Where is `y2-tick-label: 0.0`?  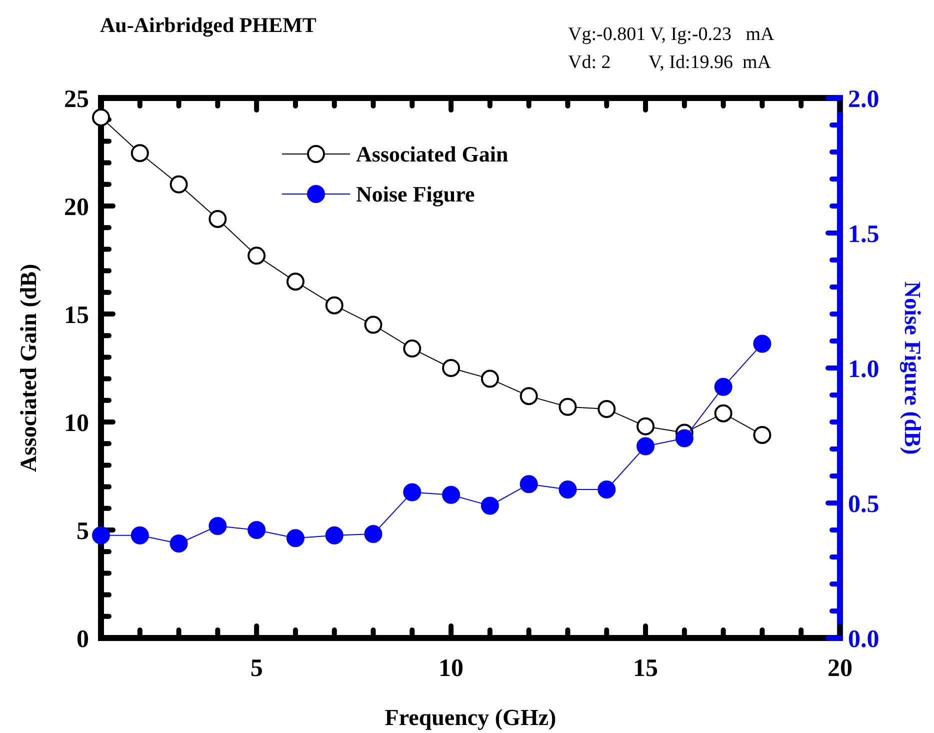 y2-tick-label: 0.0 is located at coordinates (864, 639).